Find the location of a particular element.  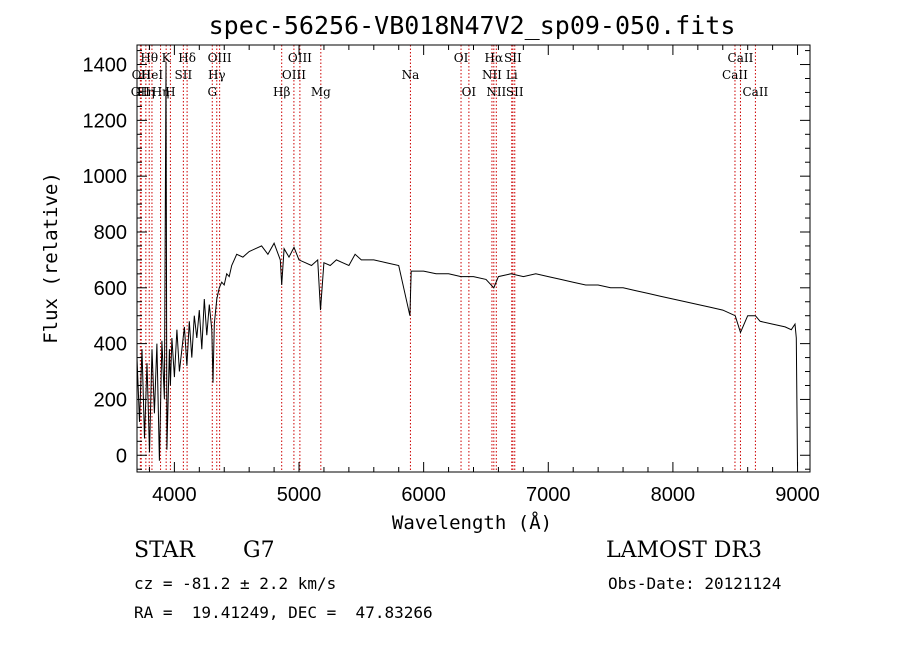

line-marker-label: K is located at coordinates (167, 58).